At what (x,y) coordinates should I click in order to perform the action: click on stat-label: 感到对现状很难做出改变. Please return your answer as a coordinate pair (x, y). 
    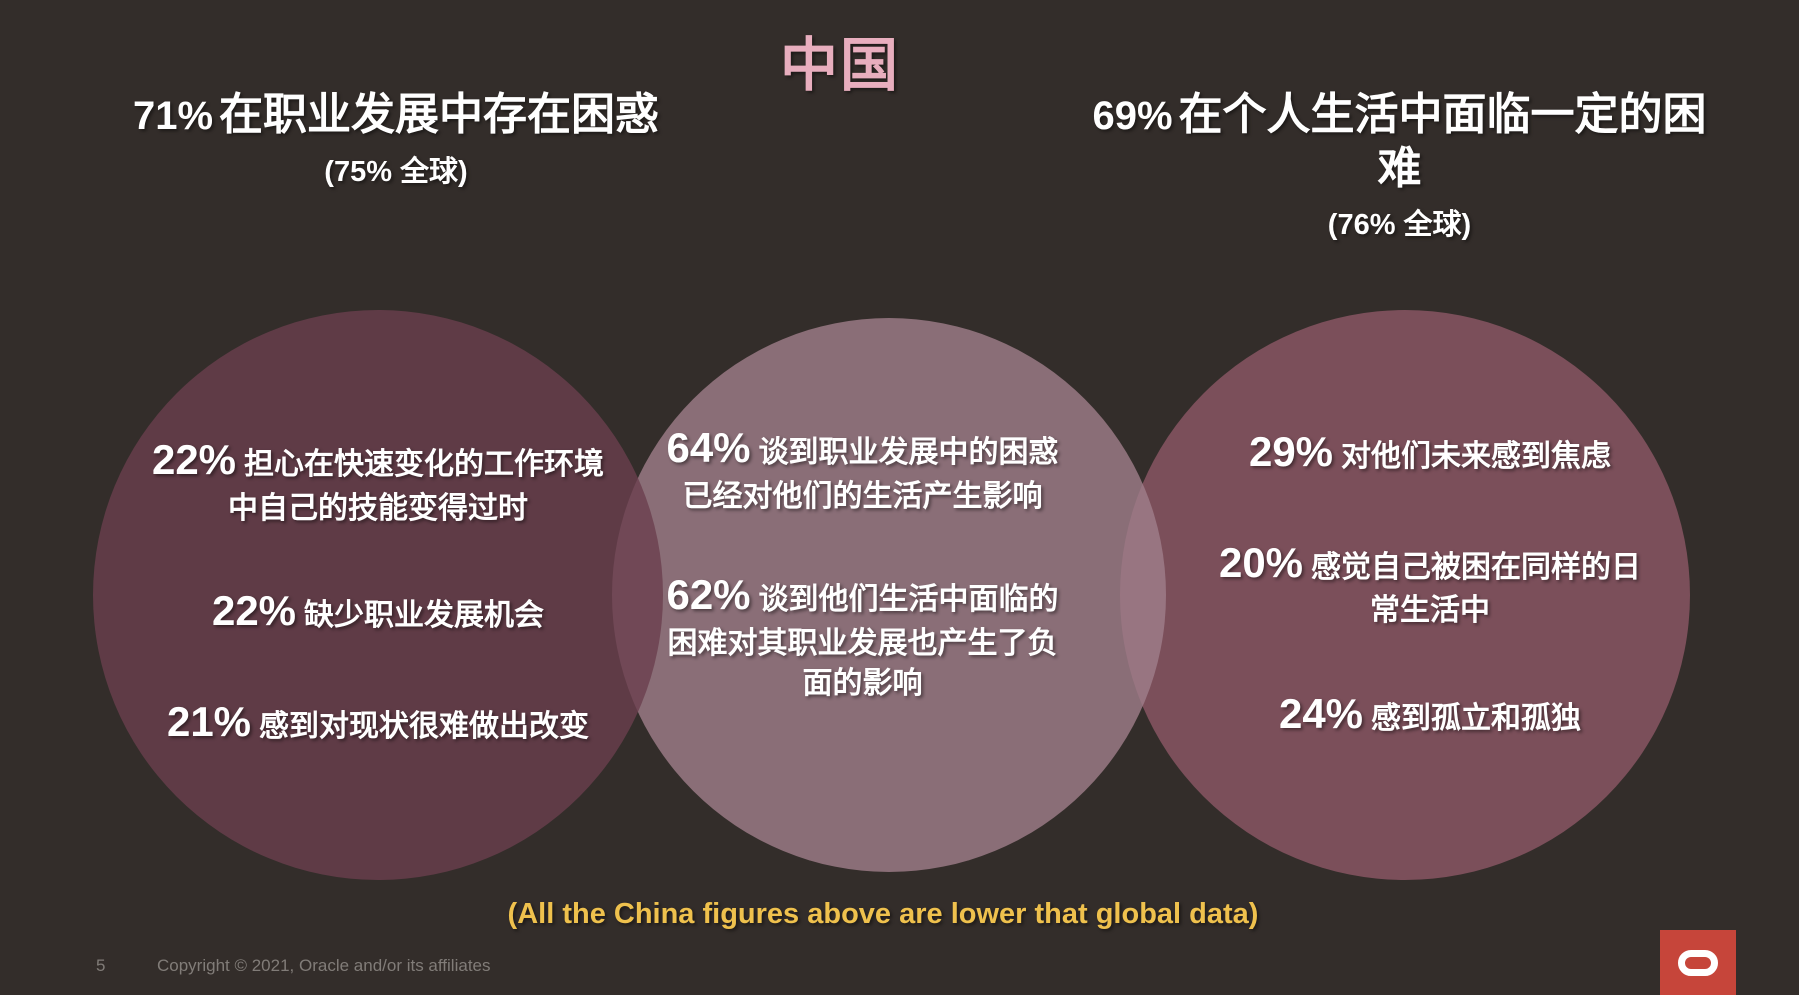
    Looking at the image, I should click on (424, 726).